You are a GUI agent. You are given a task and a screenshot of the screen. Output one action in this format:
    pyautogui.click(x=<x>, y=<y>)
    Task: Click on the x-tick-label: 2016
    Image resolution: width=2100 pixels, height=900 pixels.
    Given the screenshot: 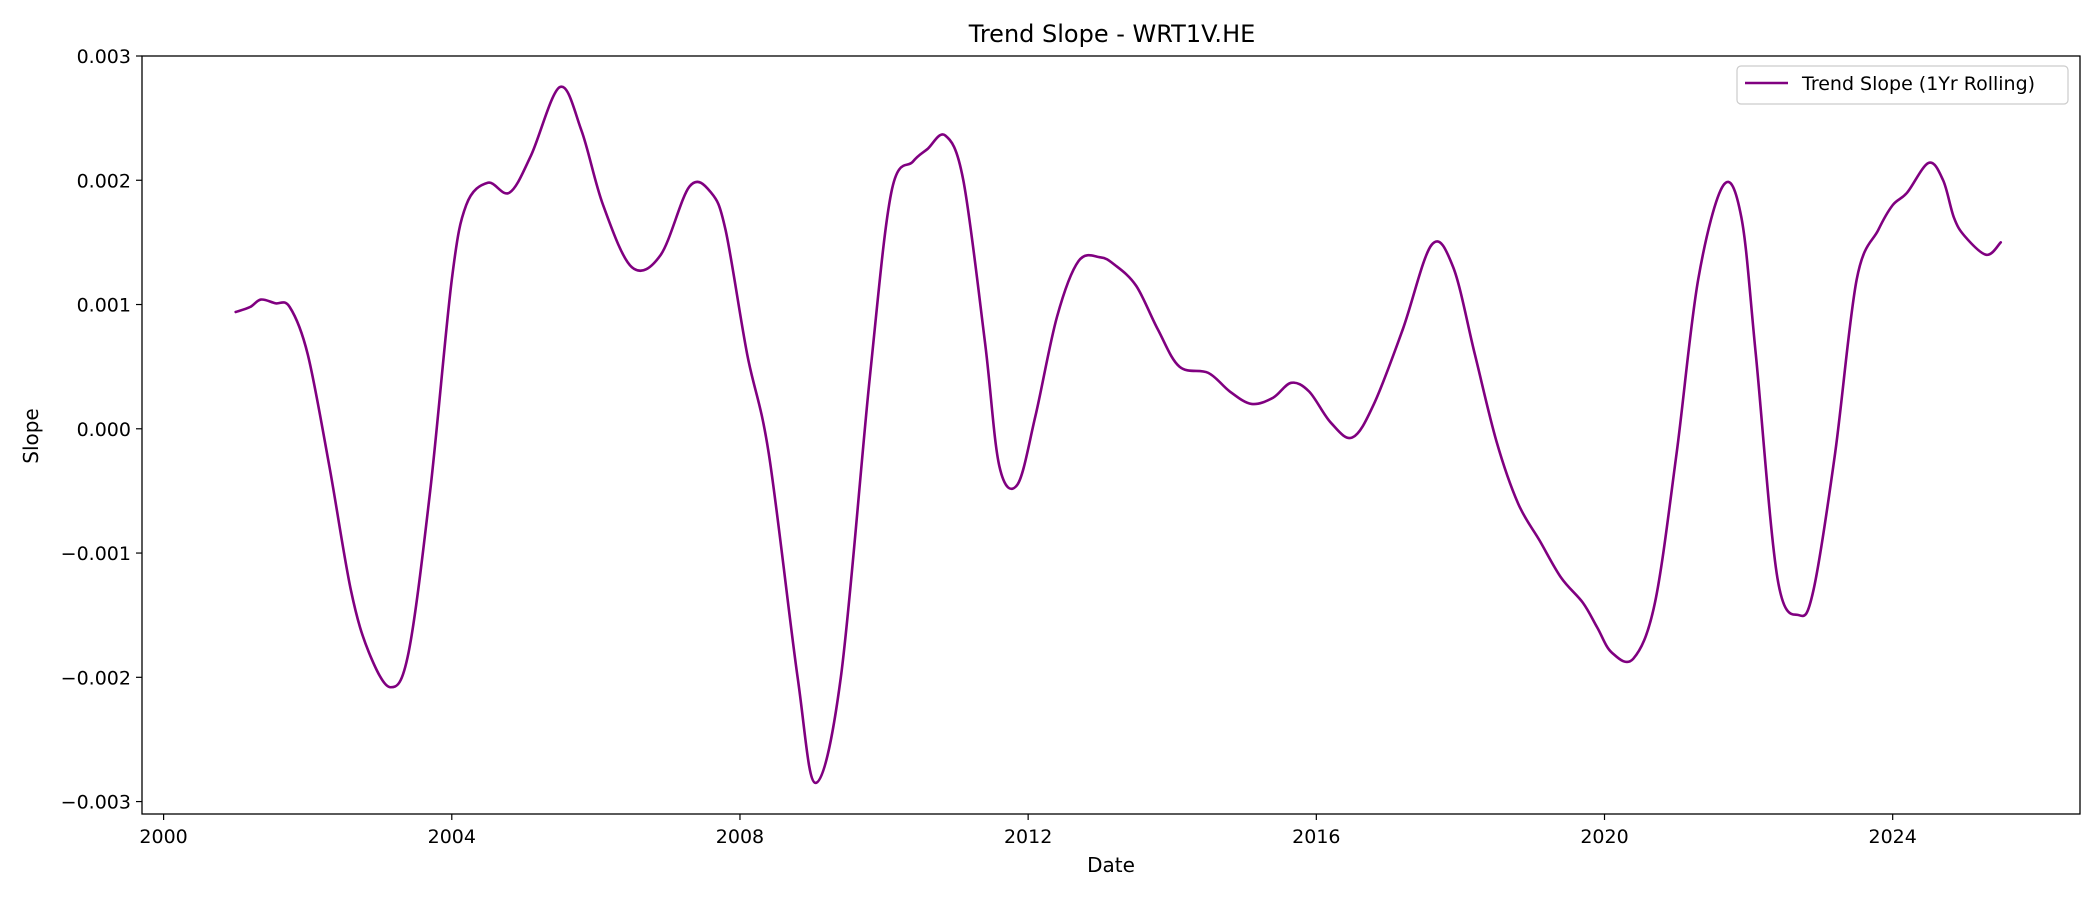 What is the action you would take?
    pyautogui.click(x=1316, y=837)
    